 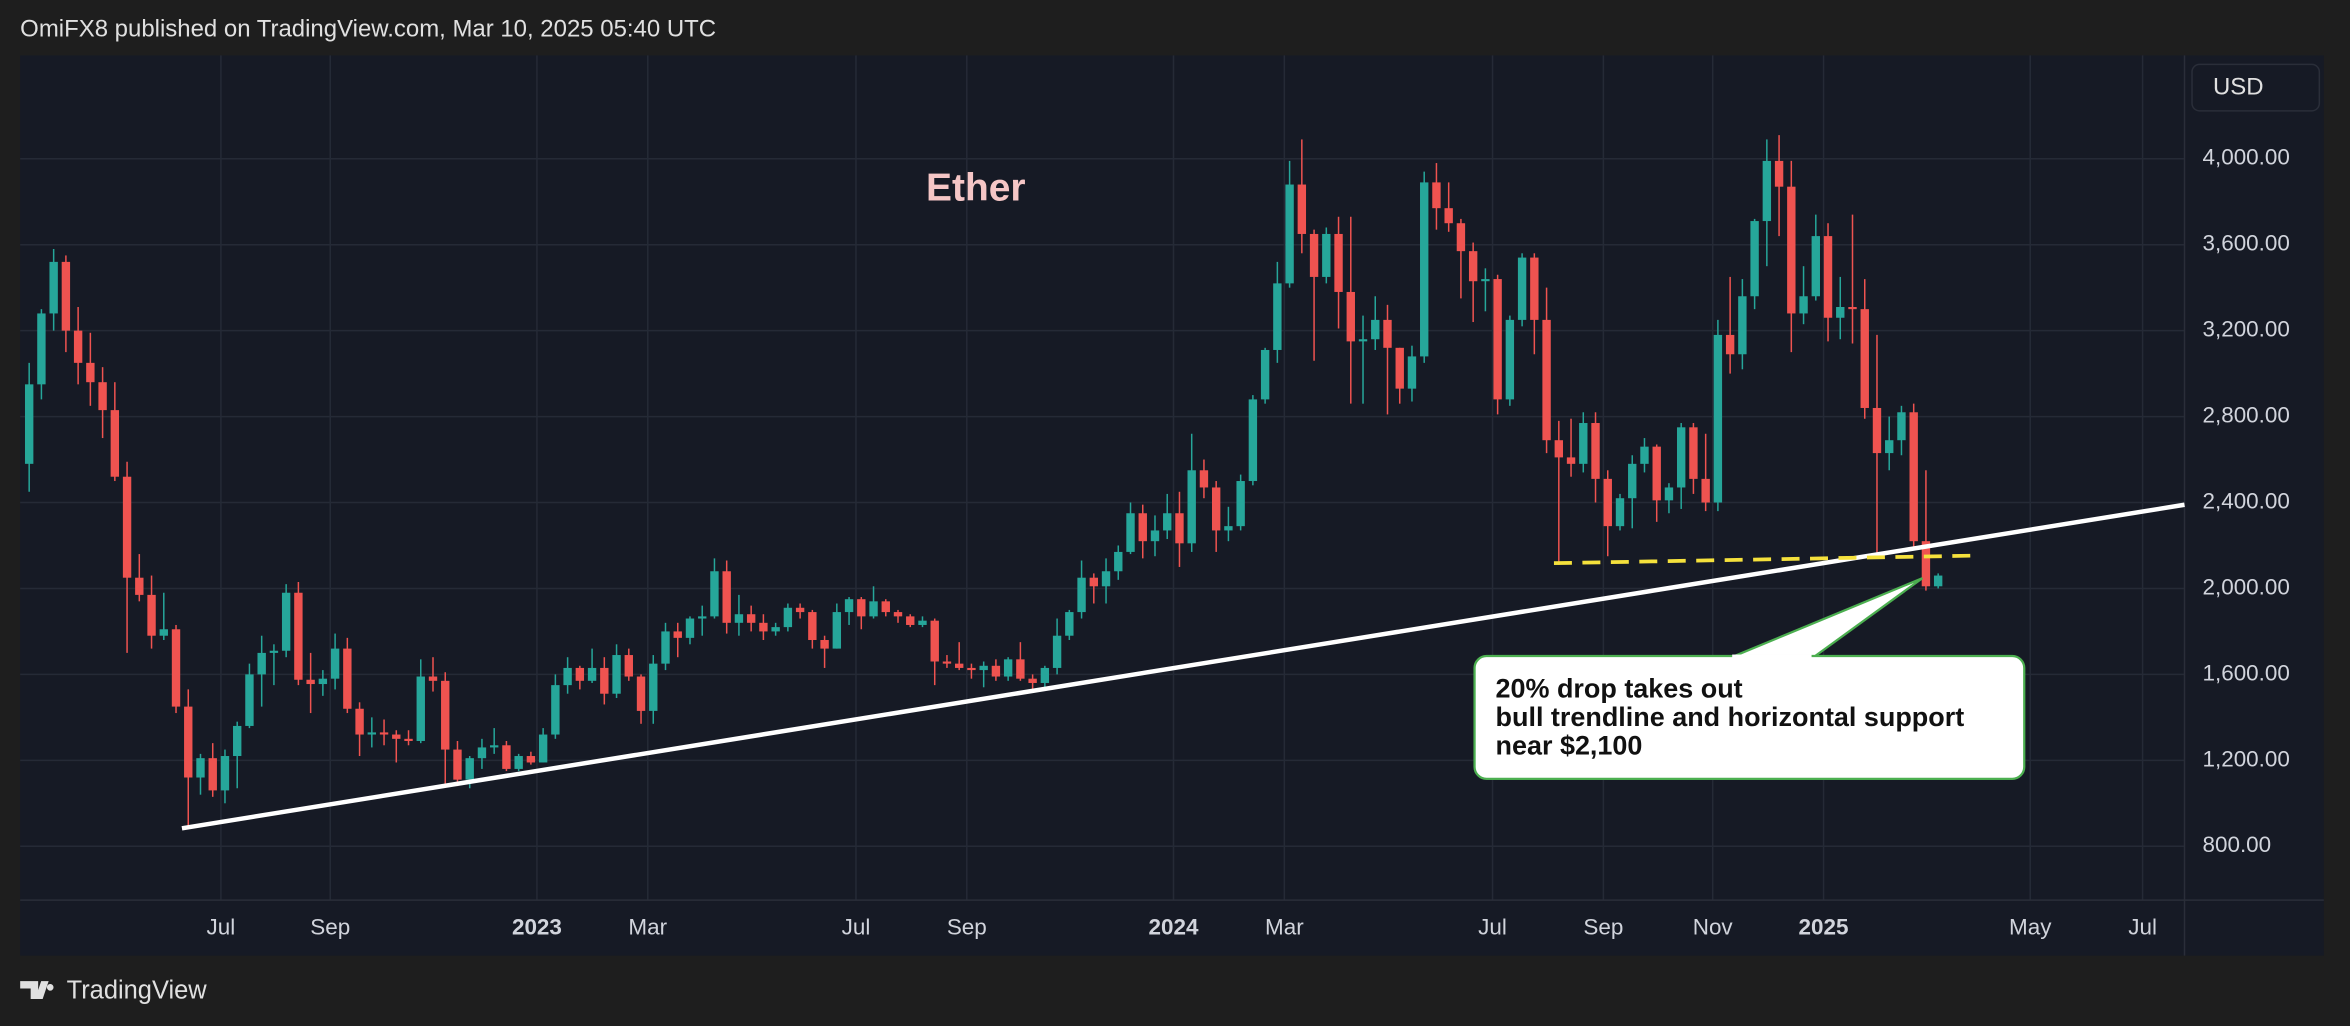 I want to click on x-tick-label: 2025, so click(x=1824, y=927).